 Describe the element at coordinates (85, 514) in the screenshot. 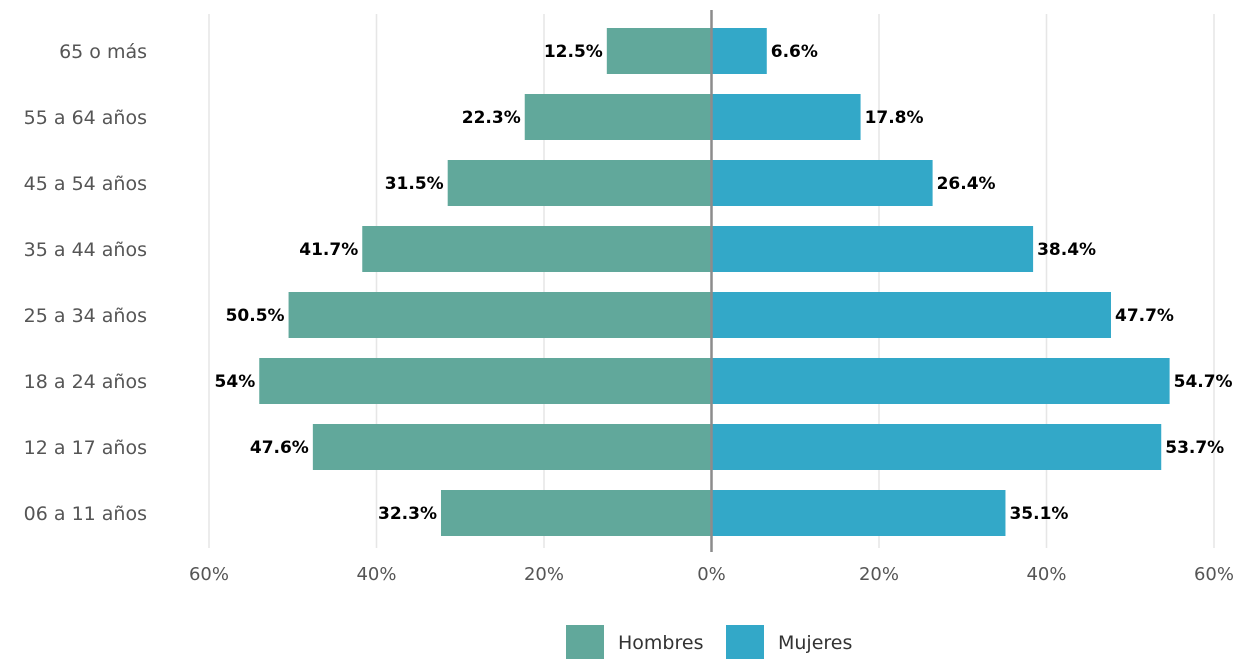

I see `category-label: 06 a 11 años` at that location.